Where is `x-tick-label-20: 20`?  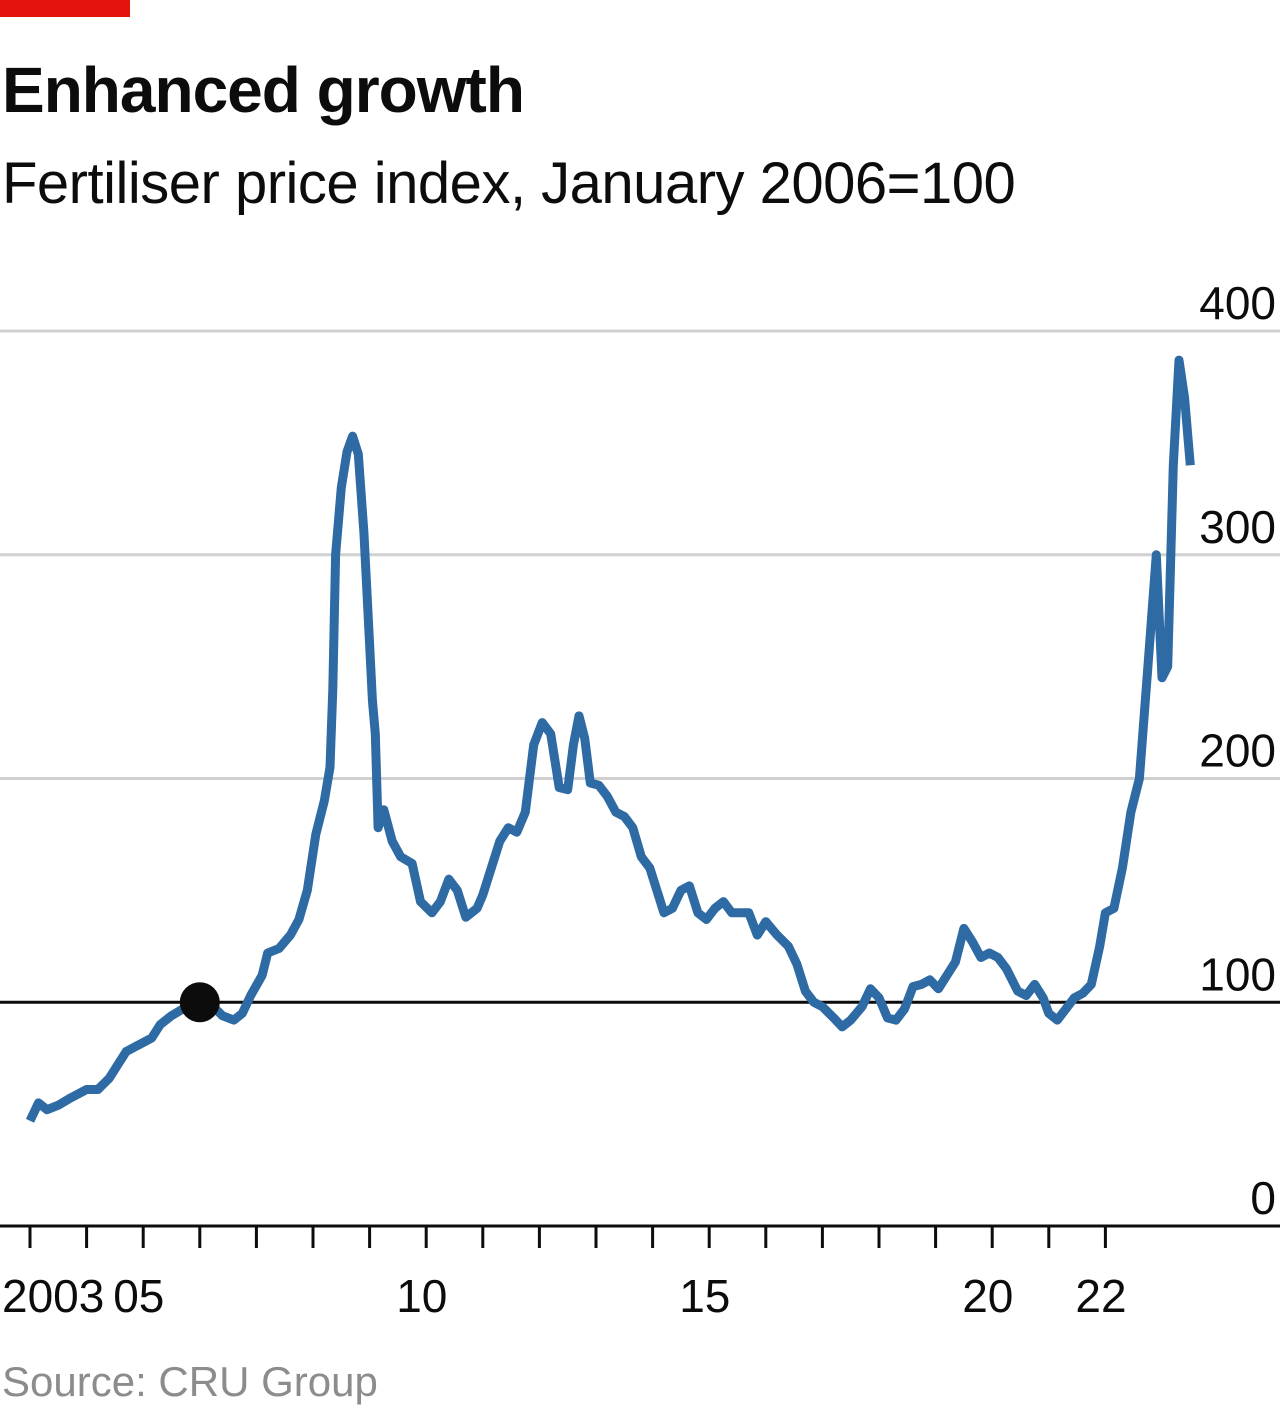
x-tick-label-20: 20 is located at coordinates (987, 1296).